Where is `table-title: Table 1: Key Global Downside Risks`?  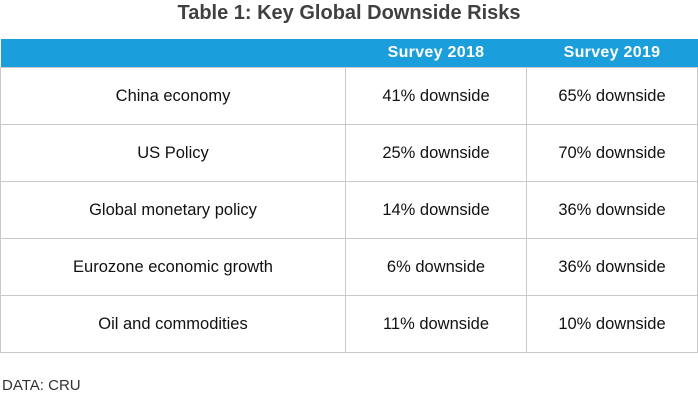
table-title: Table 1: Key Global Downside Risks is located at coordinates (349, 13).